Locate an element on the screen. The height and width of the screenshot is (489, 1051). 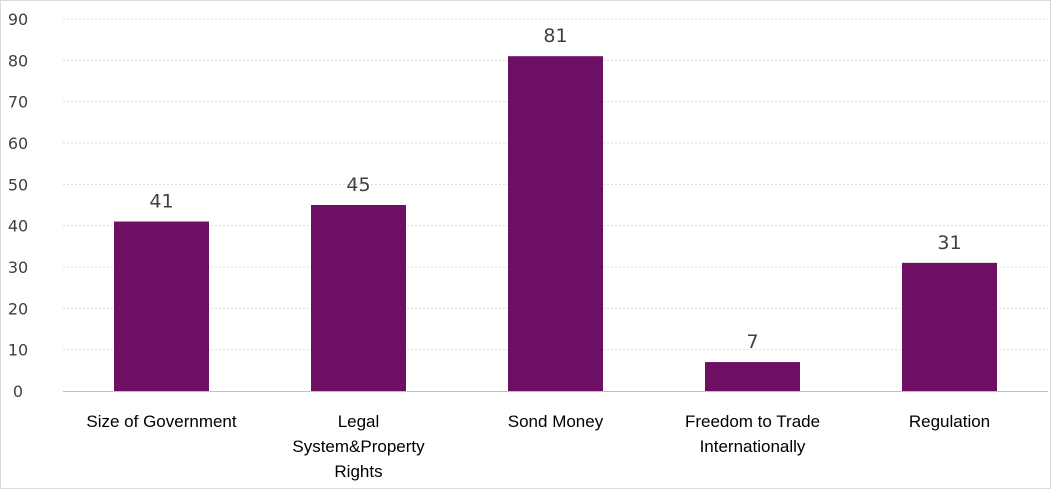
x-category-label-line: Regulation is located at coordinates (949, 421).